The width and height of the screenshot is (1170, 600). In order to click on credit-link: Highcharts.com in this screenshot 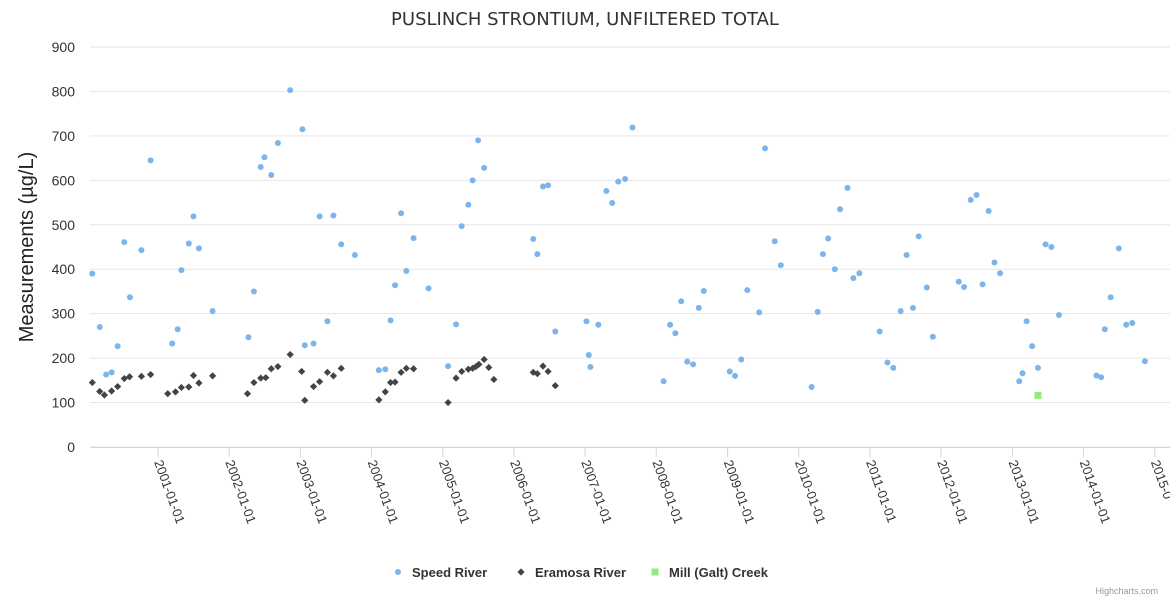, I will do `click(1126, 591)`.